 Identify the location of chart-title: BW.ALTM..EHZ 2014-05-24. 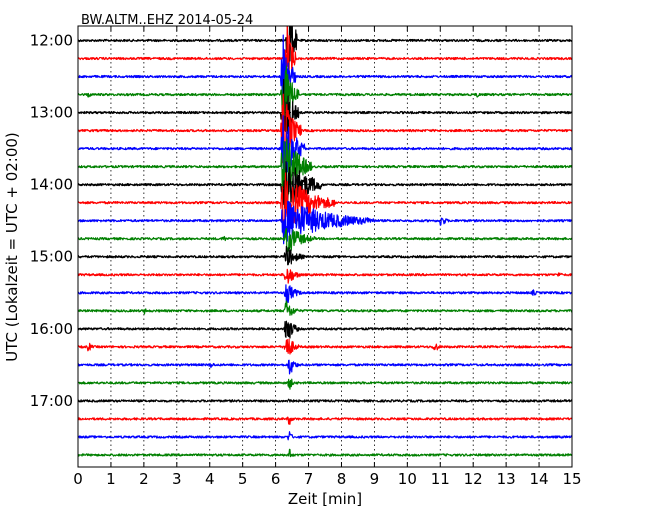
(167, 20).